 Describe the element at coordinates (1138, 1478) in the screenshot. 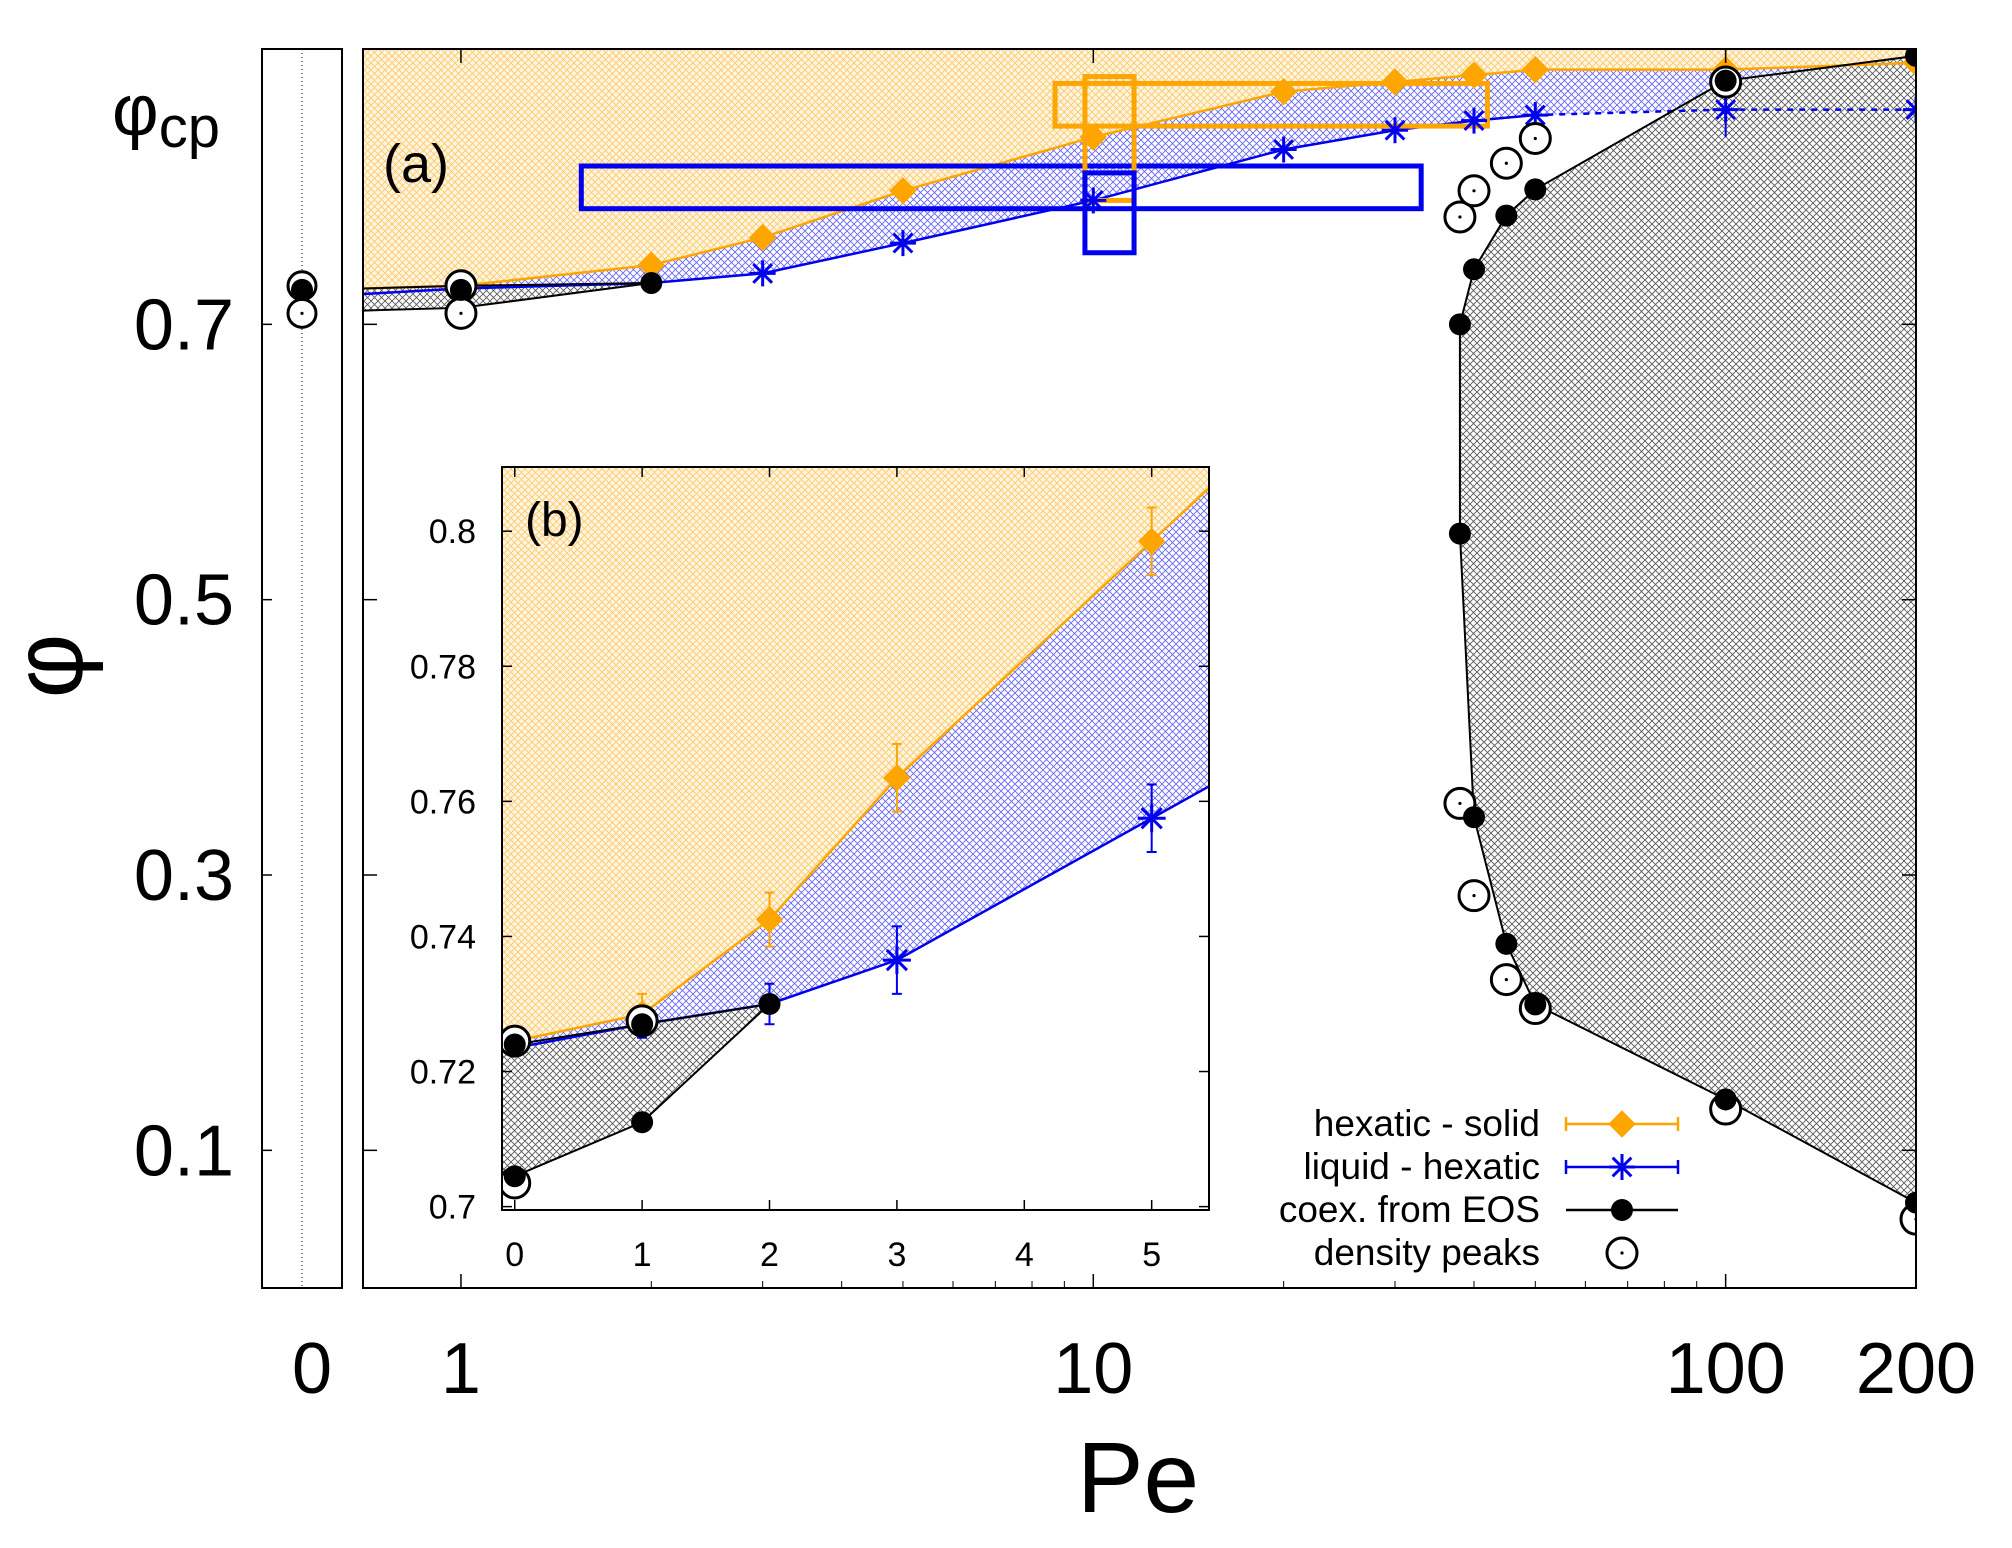

I see `x-axis-label: Pe` at that location.